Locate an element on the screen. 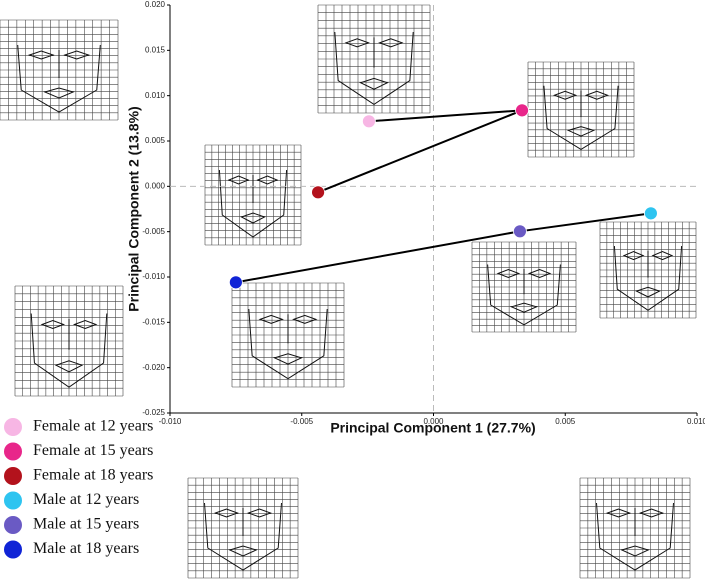 The image size is (705, 582). y-tick-label: -0.020 is located at coordinates (153, 367).